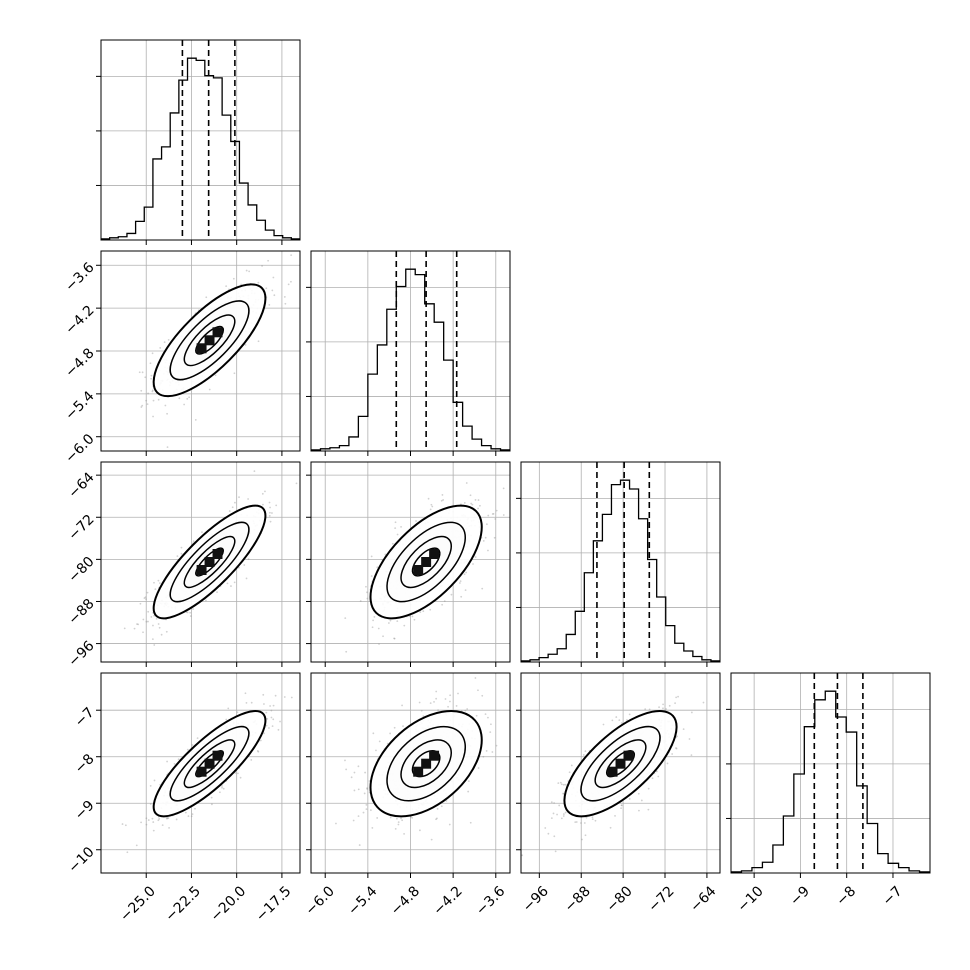 Image resolution: width=970 pixels, height=970 pixels. I want to click on x-tick-label: −88, so click(578, 899).